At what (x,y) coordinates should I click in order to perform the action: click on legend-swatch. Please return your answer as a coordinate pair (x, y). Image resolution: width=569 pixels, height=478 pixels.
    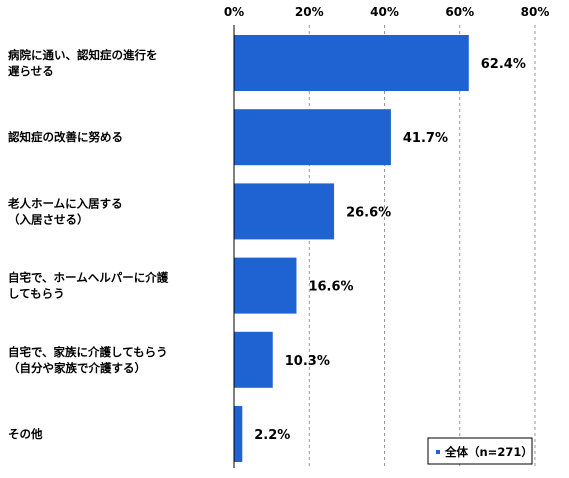
    Looking at the image, I should click on (438, 452).